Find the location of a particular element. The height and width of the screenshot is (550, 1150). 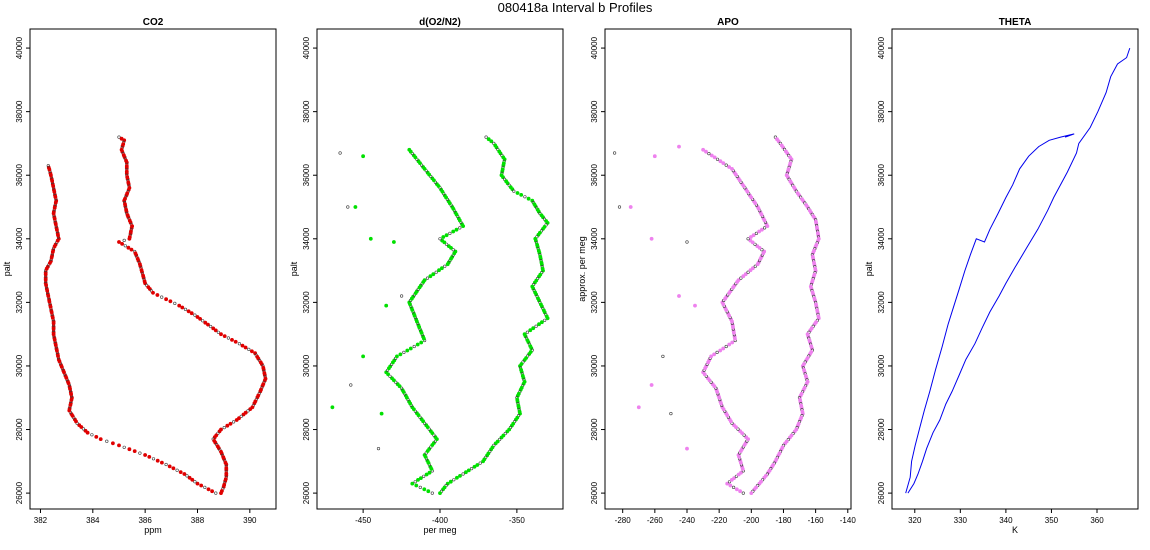

y-tick-label: 40000 is located at coordinates (19, 47).